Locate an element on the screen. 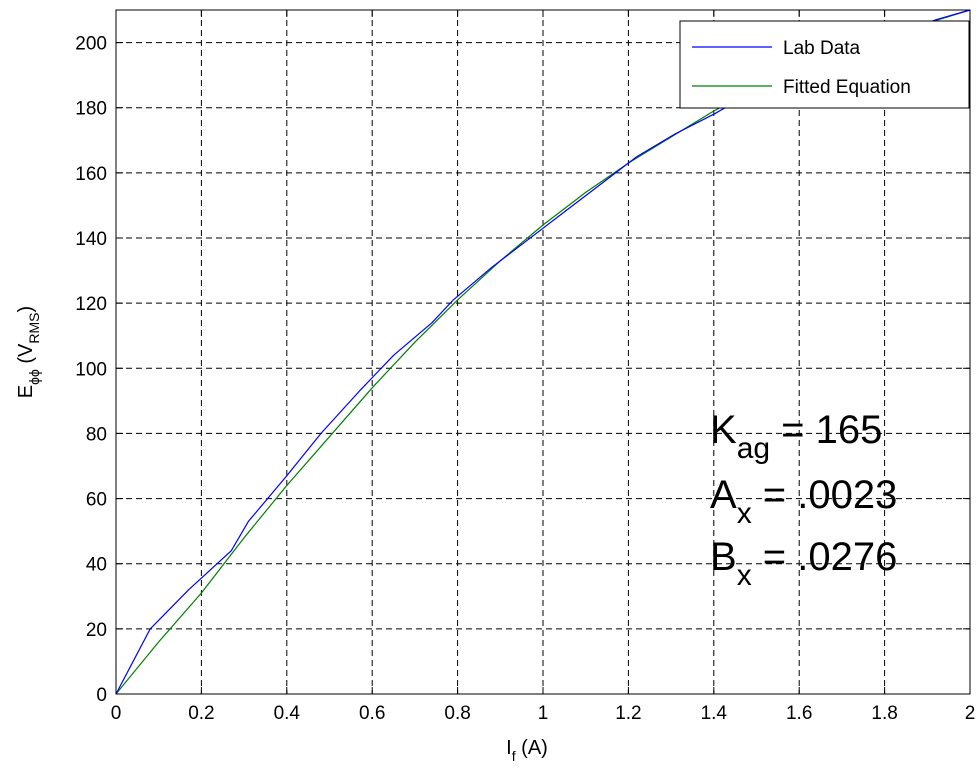 This screenshot has width=977, height=770. x-tick-label: 0.4 is located at coordinates (287, 713).